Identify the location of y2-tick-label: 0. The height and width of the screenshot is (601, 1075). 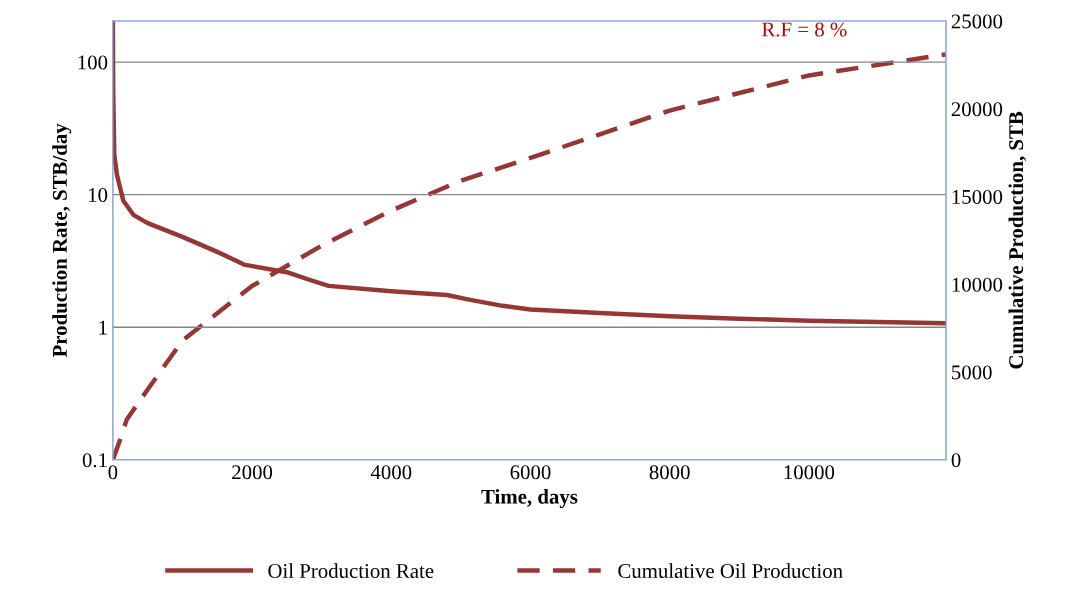
(956, 460).